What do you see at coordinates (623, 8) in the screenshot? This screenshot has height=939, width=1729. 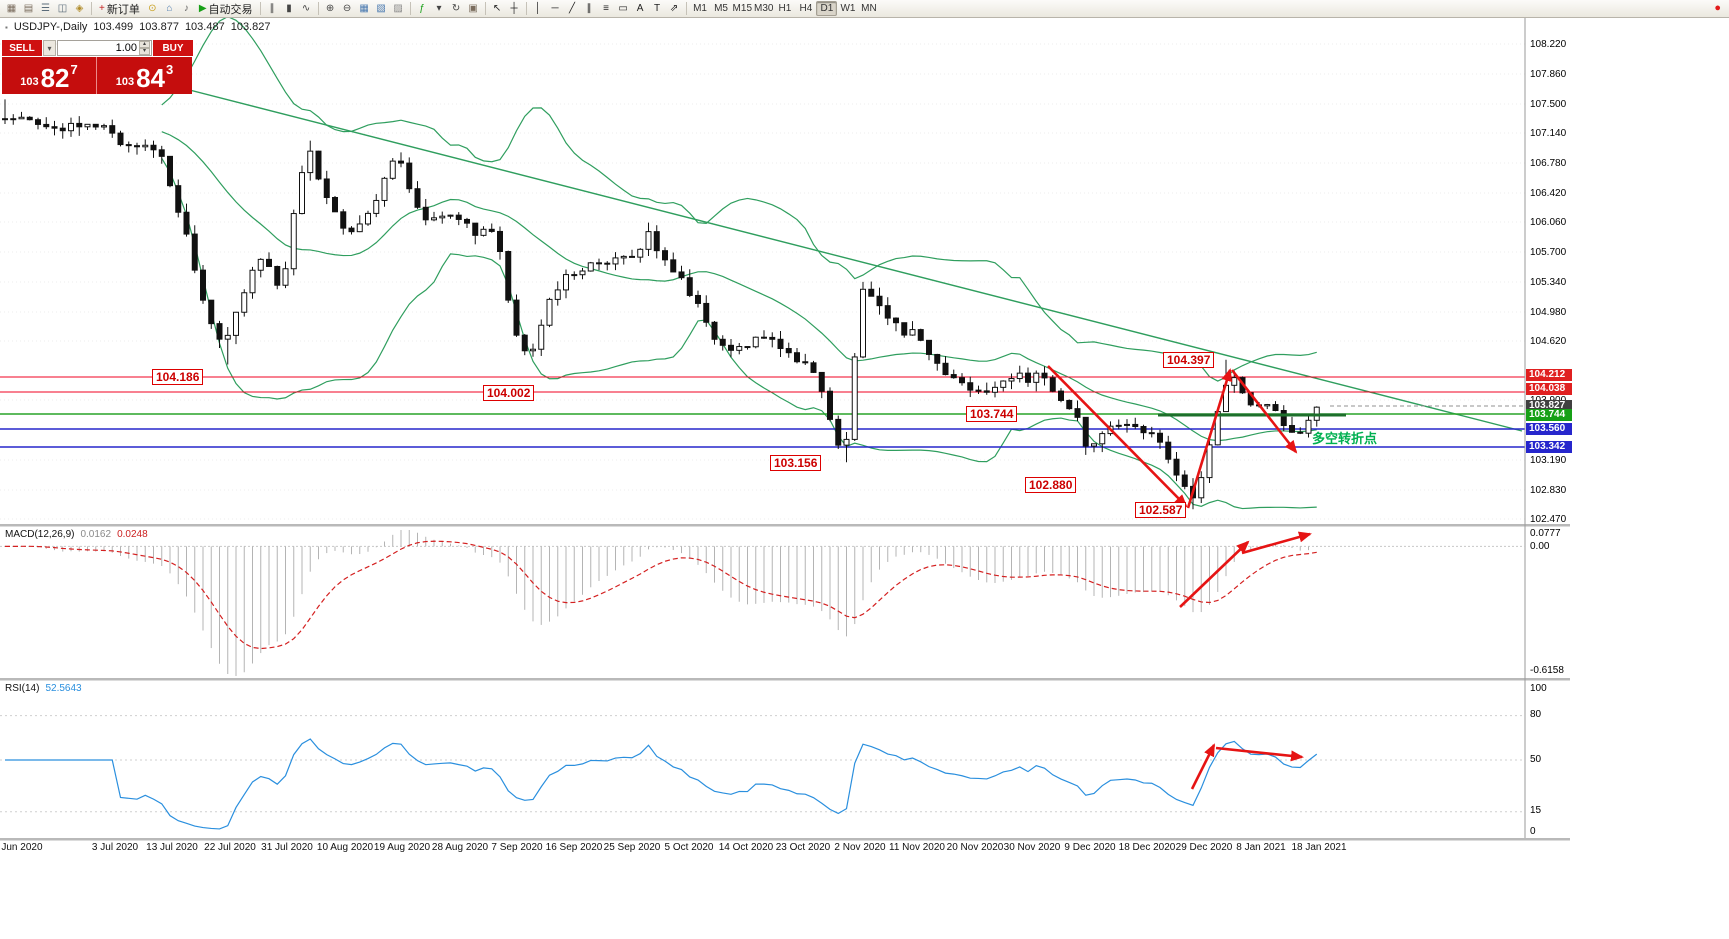 I see `shapes-icon: ▭` at bounding box center [623, 8].